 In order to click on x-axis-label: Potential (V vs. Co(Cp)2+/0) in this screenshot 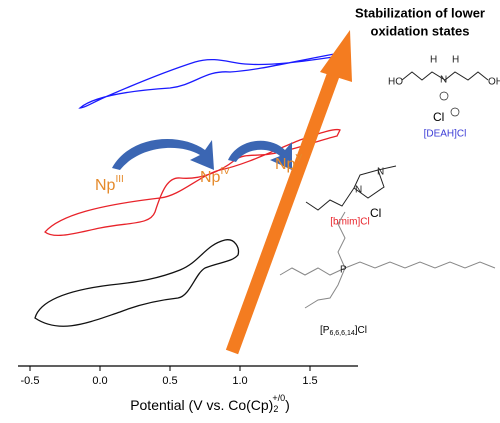, I will do `click(210, 403)`.